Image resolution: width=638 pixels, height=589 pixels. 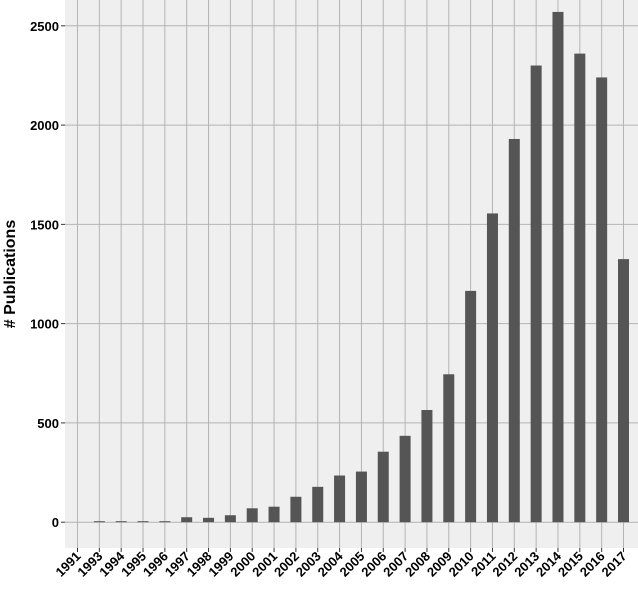 I want to click on y-tick-label: 2000, so click(x=44, y=125).